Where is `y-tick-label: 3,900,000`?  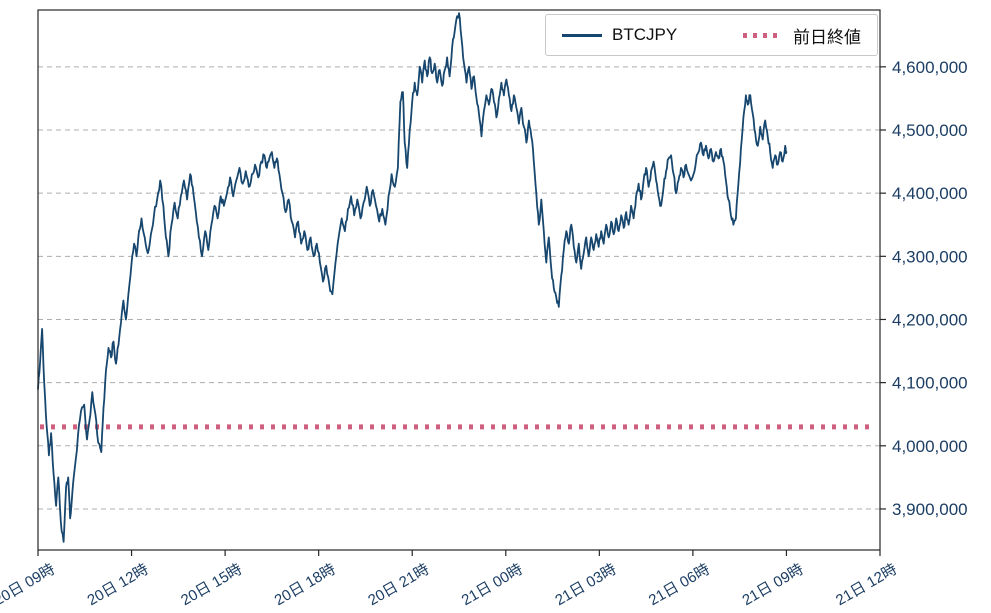 y-tick-label: 3,900,000 is located at coordinates (930, 509).